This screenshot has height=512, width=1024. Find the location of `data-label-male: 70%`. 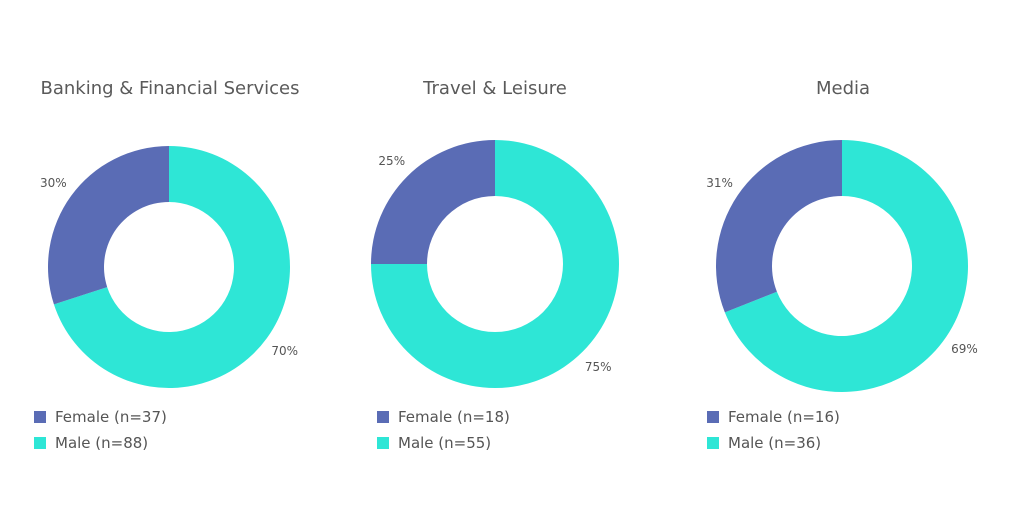

data-label-male: 70% is located at coordinates (284, 351).